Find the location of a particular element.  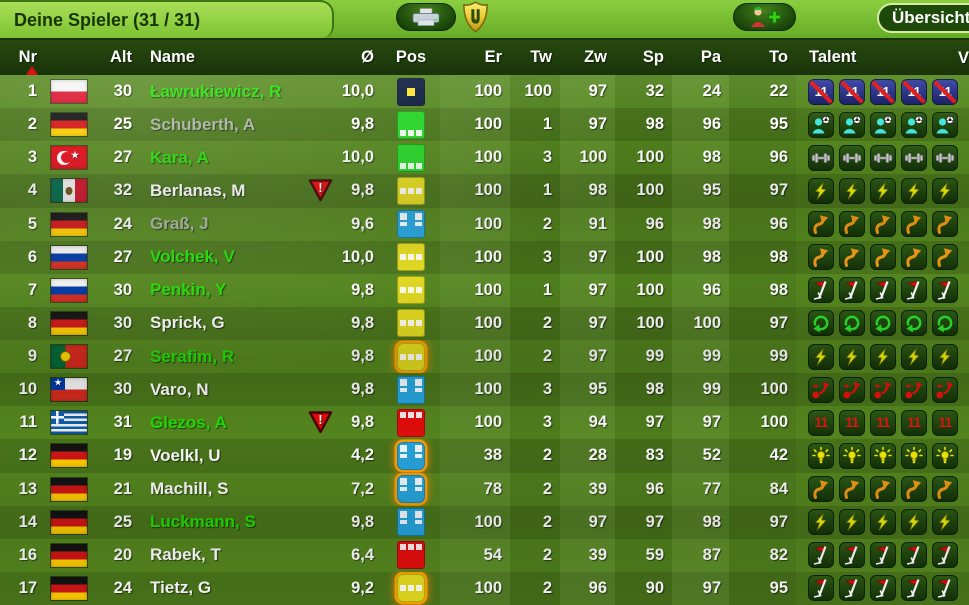

stat-to: 95 is located at coordinates (762, 588).